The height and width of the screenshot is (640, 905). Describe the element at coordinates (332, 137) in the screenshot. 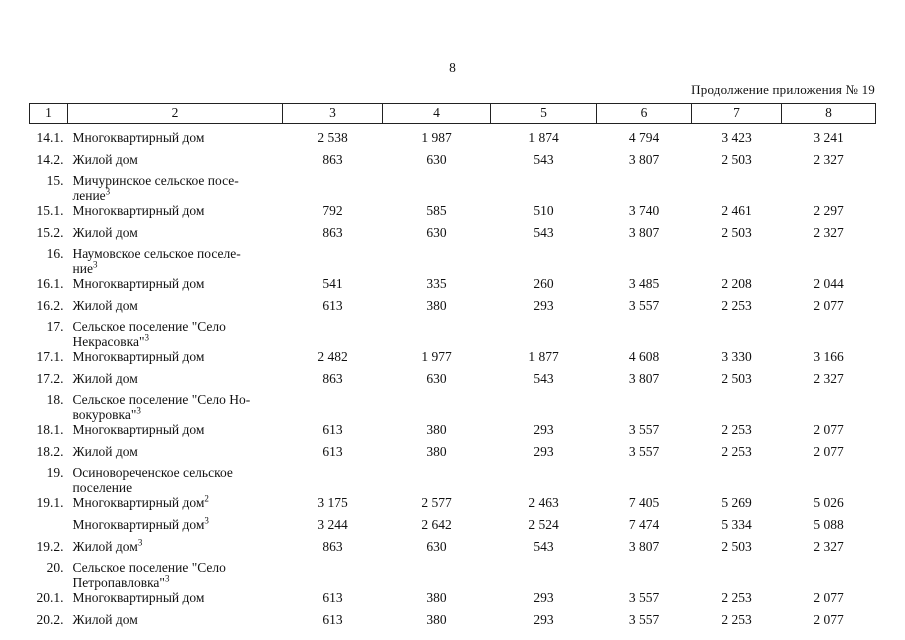

I see `value-cell: 2 538` at that location.